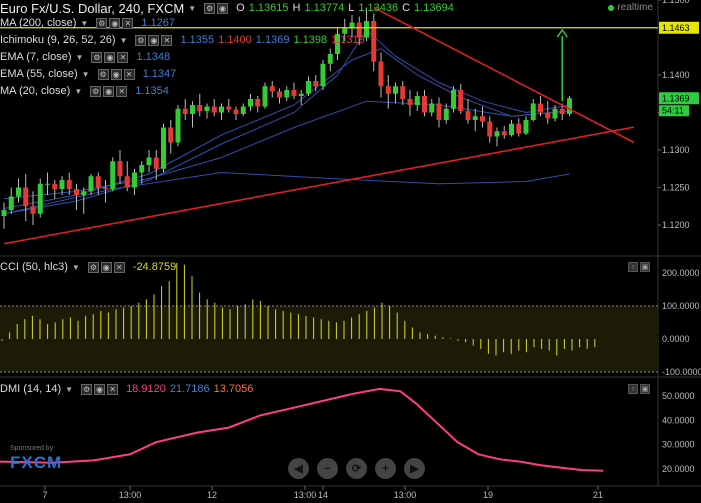 This screenshot has width=701, height=503. Describe the element at coordinates (36, 462) in the screenshot. I see `fxcm-logo: FXCM` at that location.